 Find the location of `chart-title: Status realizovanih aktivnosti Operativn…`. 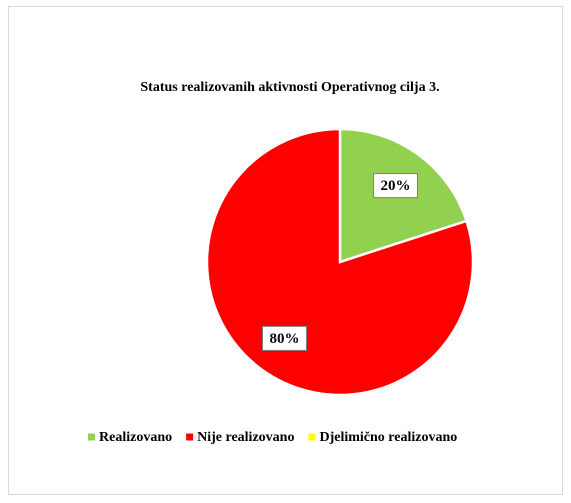

chart-title: Status realizovanih aktivnosti Operativn… is located at coordinates (289, 87).